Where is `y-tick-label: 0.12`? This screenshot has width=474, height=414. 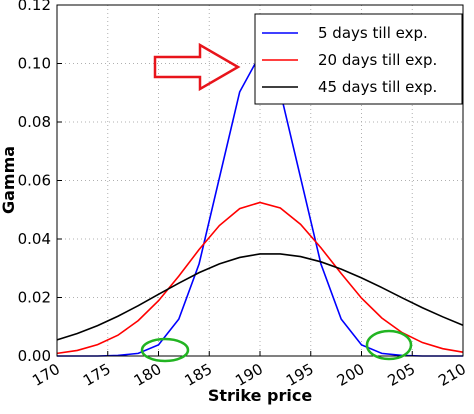 y-tick-label: 0.12 is located at coordinates (34, 7).